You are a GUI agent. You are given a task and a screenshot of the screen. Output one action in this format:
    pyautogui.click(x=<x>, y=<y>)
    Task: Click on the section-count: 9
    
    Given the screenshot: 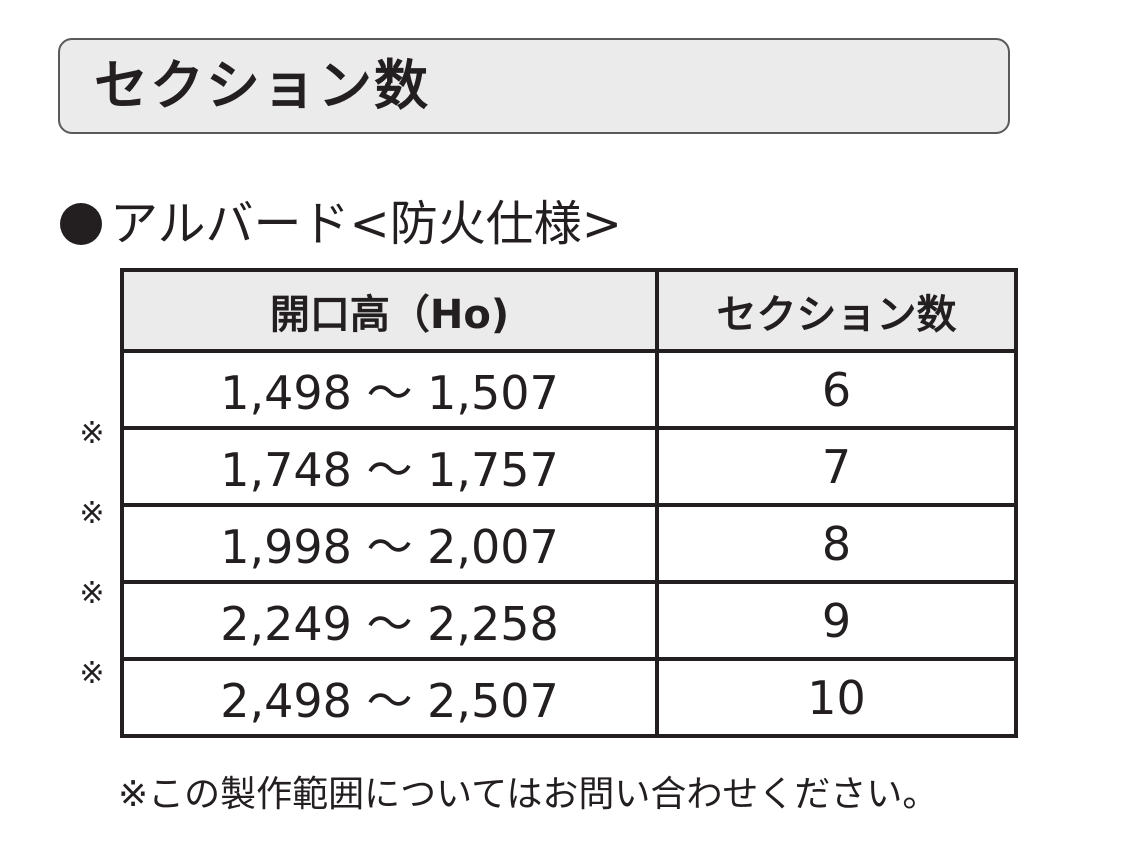 What is the action you would take?
    pyautogui.click(x=836, y=620)
    